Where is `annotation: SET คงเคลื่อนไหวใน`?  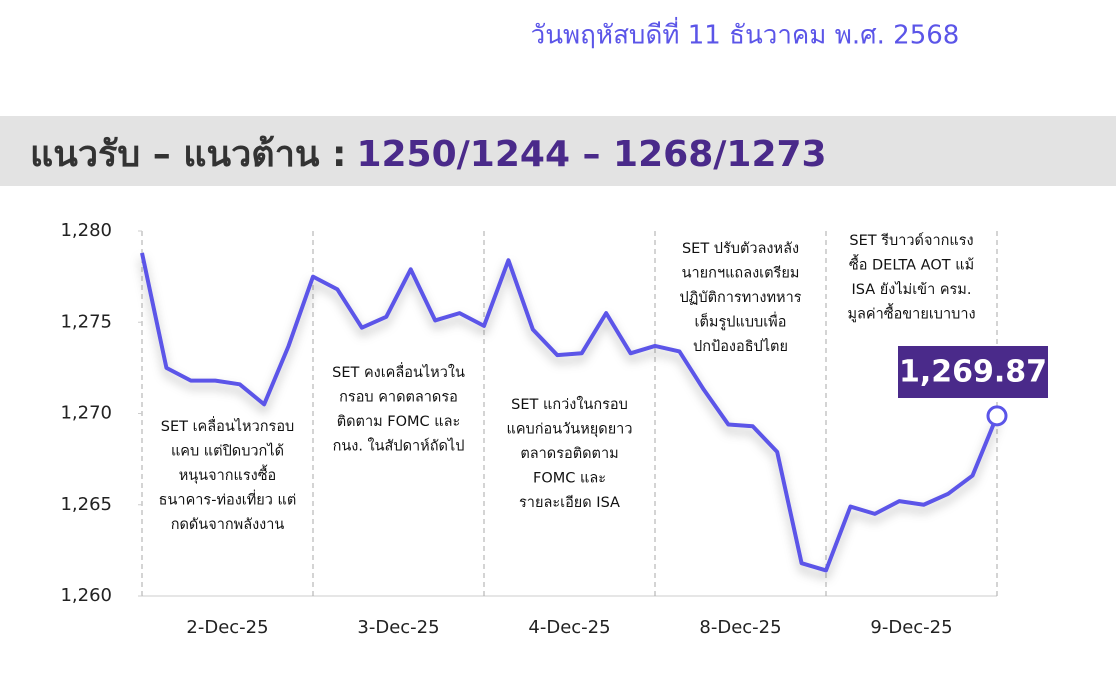 annotation: SET คงเคลื่อนไหวใน is located at coordinates (398, 371).